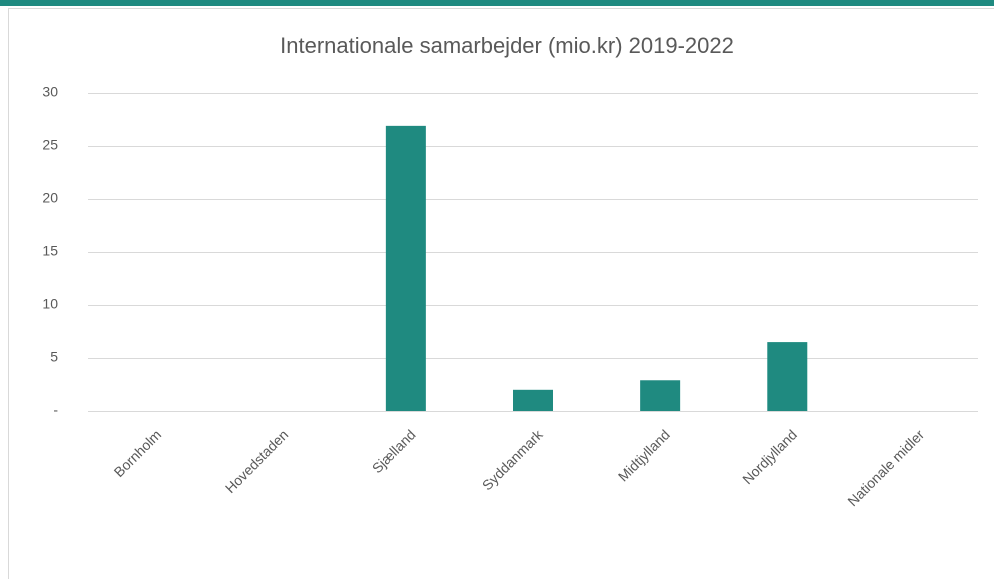 The height and width of the screenshot is (579, 994). Describe the element at coordinates (50, 92) in the screenshot. I see `y-tick-label: 30` at that location.